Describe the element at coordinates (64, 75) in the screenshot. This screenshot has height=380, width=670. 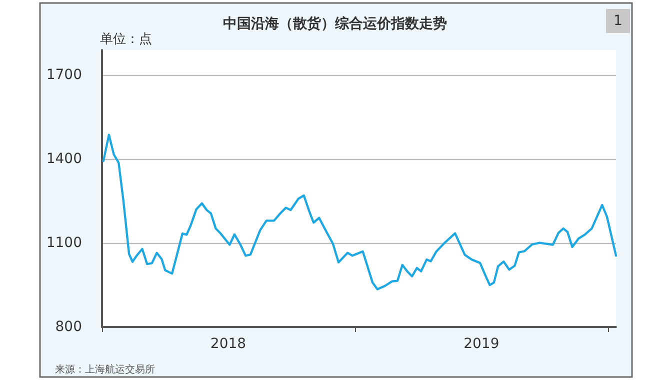
I see `y-tick-label: 1700` at that location.